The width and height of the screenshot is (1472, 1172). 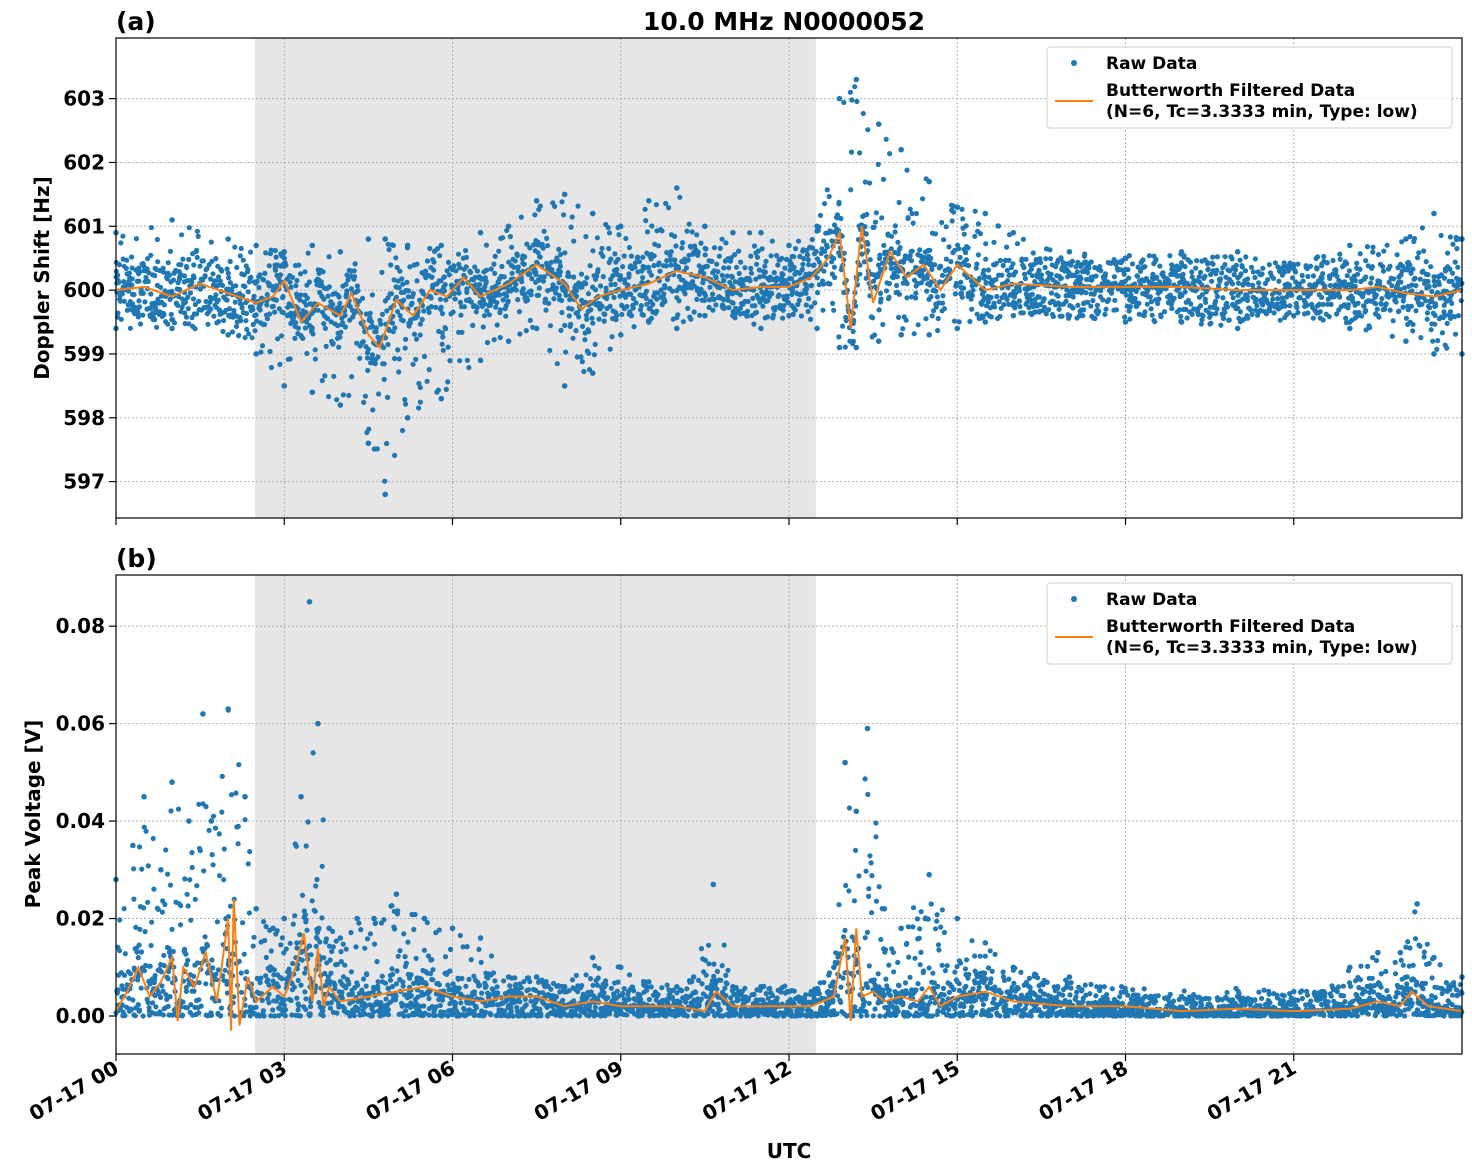 I want to click on x-tick-label: 07-17 09, so click(x=579, y=1091).